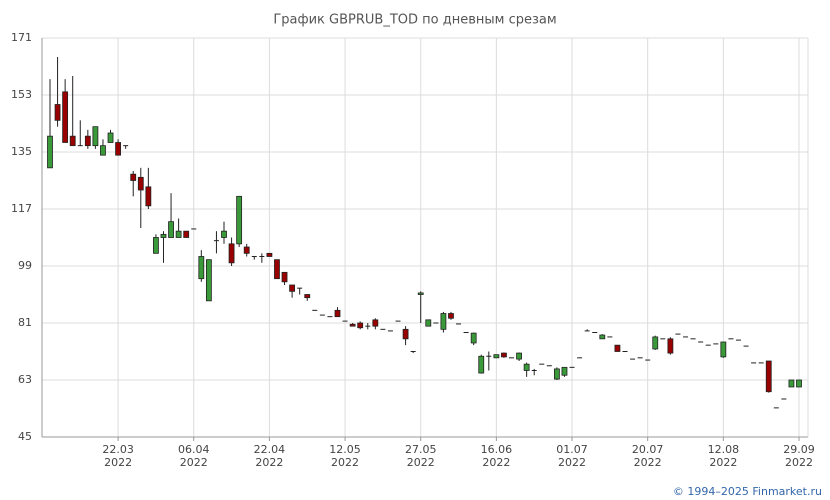 The image size is (830, 500). I want to click on x-tick-label: 27.05 2022, so click(421, 456).